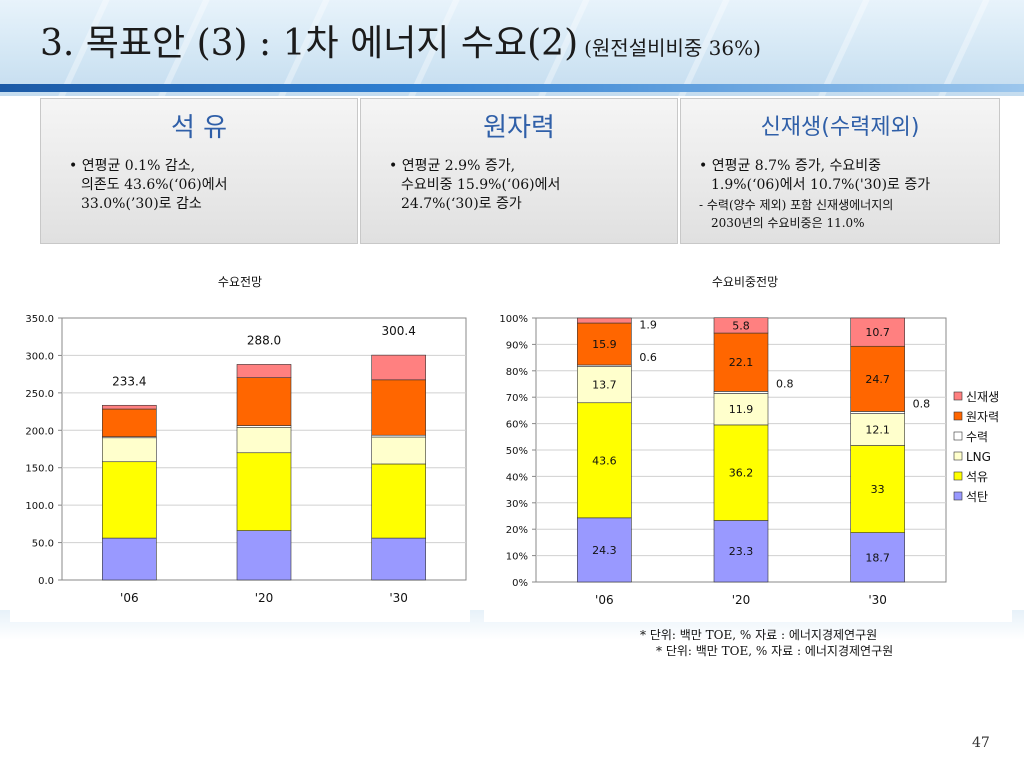 The height and width of the screenshot is (768, 1024). Describe the element at coordinates (796, 205) in the screenshot. I see `panel-renewable-note: - 수력(양수 제외) 포함 신재생에너지의` at that location.